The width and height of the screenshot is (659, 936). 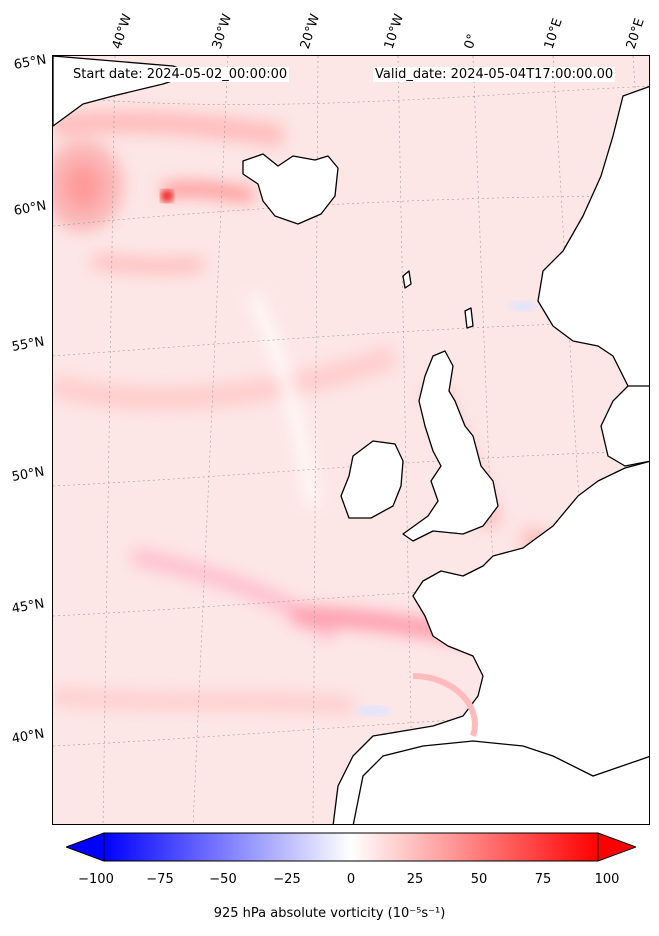 What do you see at coordinates (415, 879) in the screenshot?
I see `colorbar-tick: 25` at bounding box center [415, 879].